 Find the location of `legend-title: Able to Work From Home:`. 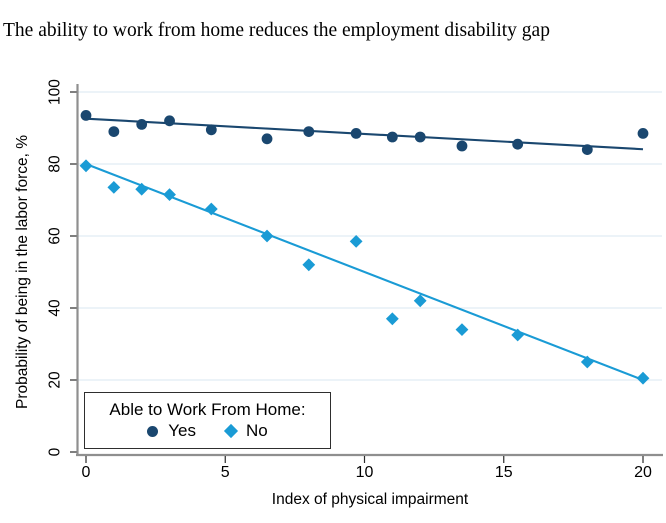

legend-title: Able to Work From Home: is located at coordinates (207, 409).